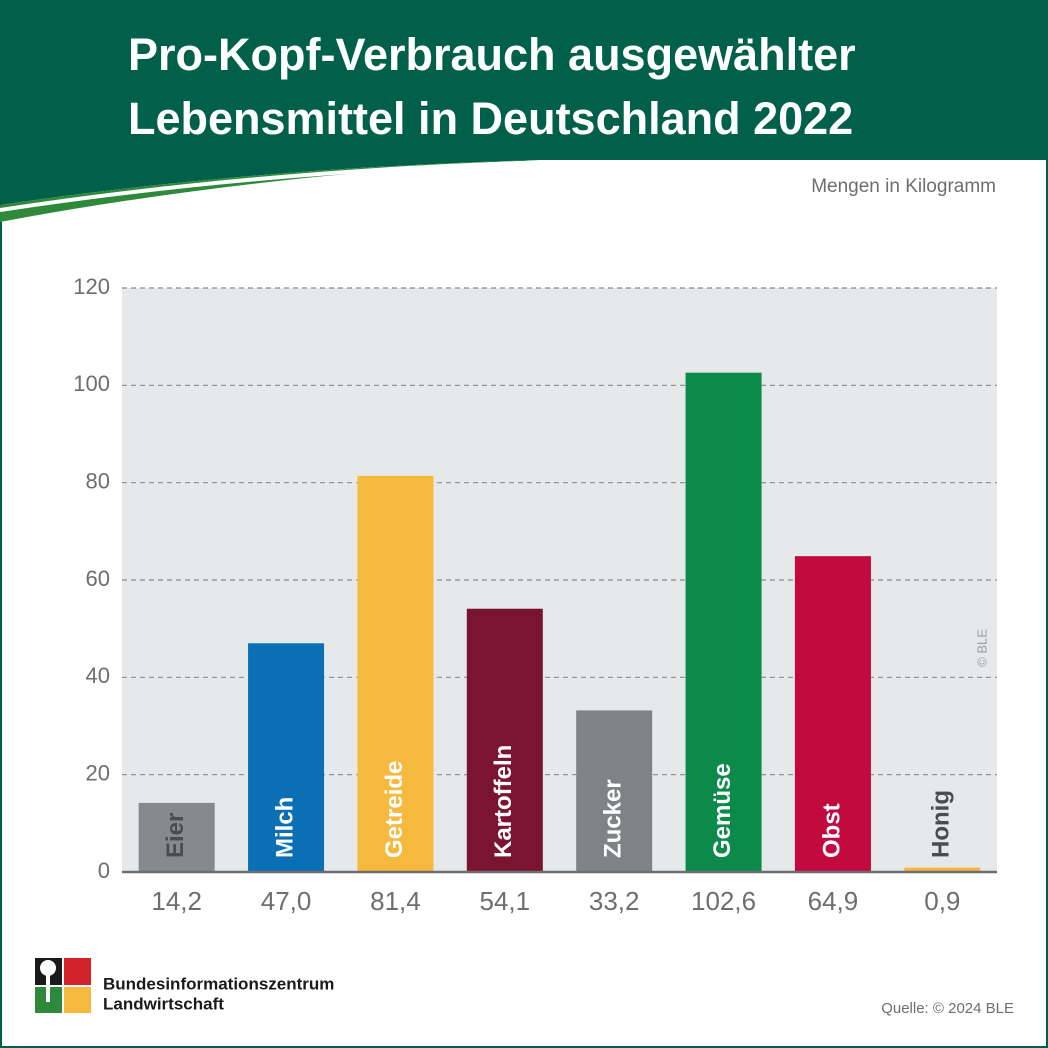 The image size is (1048, 1048). Describe the element at coordinates (63, 985) in the screenshot. I see `logo` at that location.